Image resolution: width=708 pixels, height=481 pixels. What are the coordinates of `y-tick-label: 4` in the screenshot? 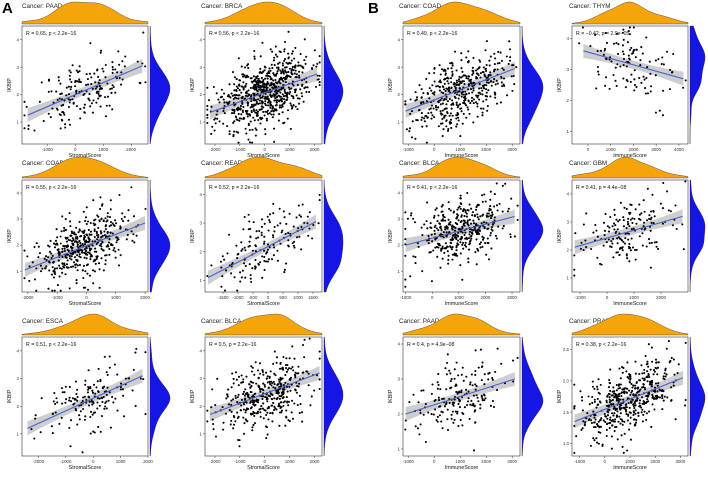 It's located at (18, 350).